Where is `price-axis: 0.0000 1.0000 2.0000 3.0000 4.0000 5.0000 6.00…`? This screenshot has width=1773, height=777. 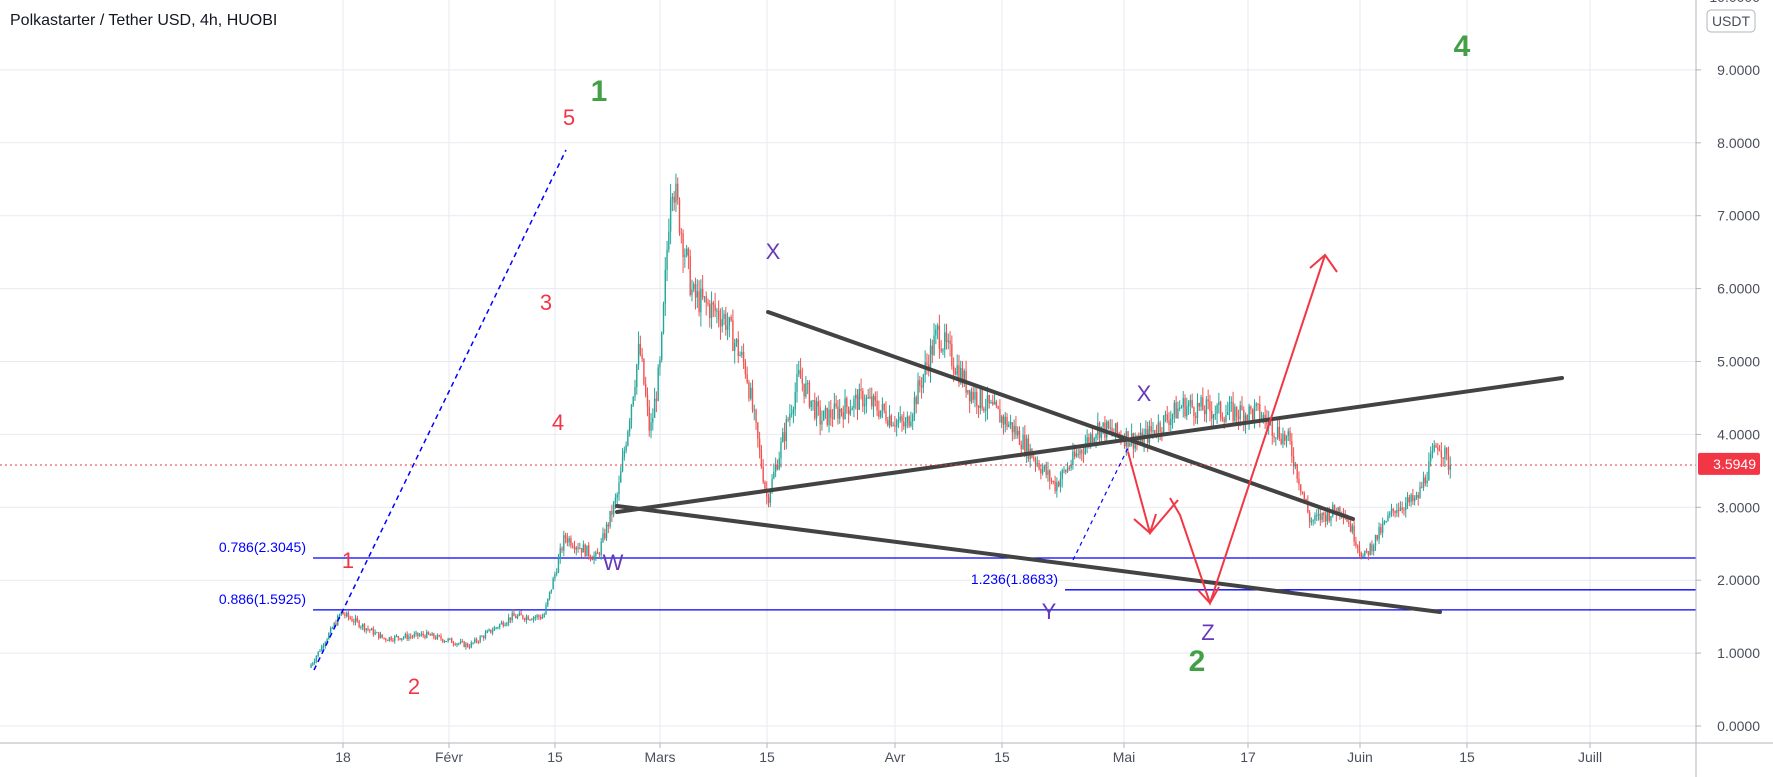
price-axis: 0.0000 1.0000 2.0000 3.0000 4.0000 5.0000 6.00… is located at coordinates (1734, 388).